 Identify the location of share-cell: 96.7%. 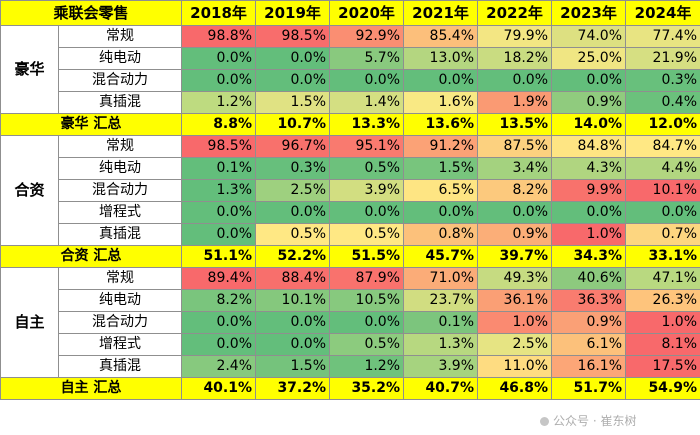
(293, 146).